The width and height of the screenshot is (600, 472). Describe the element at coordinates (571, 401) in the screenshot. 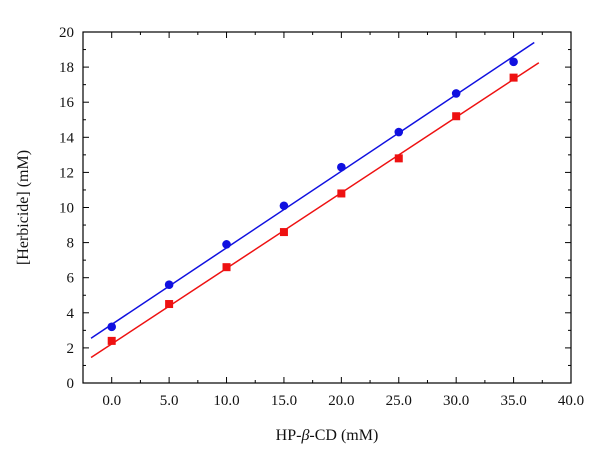

I see `x-tick-label: 40.0` at that location.